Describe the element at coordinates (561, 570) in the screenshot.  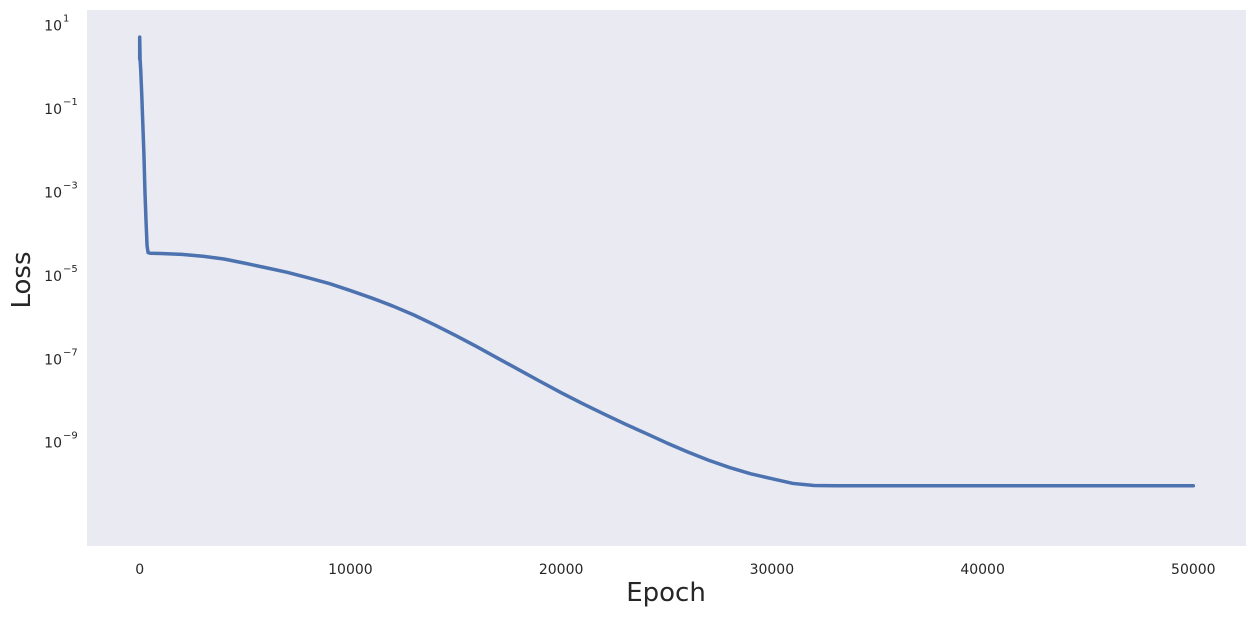
I see `x-tick-label: 20000` at that location.